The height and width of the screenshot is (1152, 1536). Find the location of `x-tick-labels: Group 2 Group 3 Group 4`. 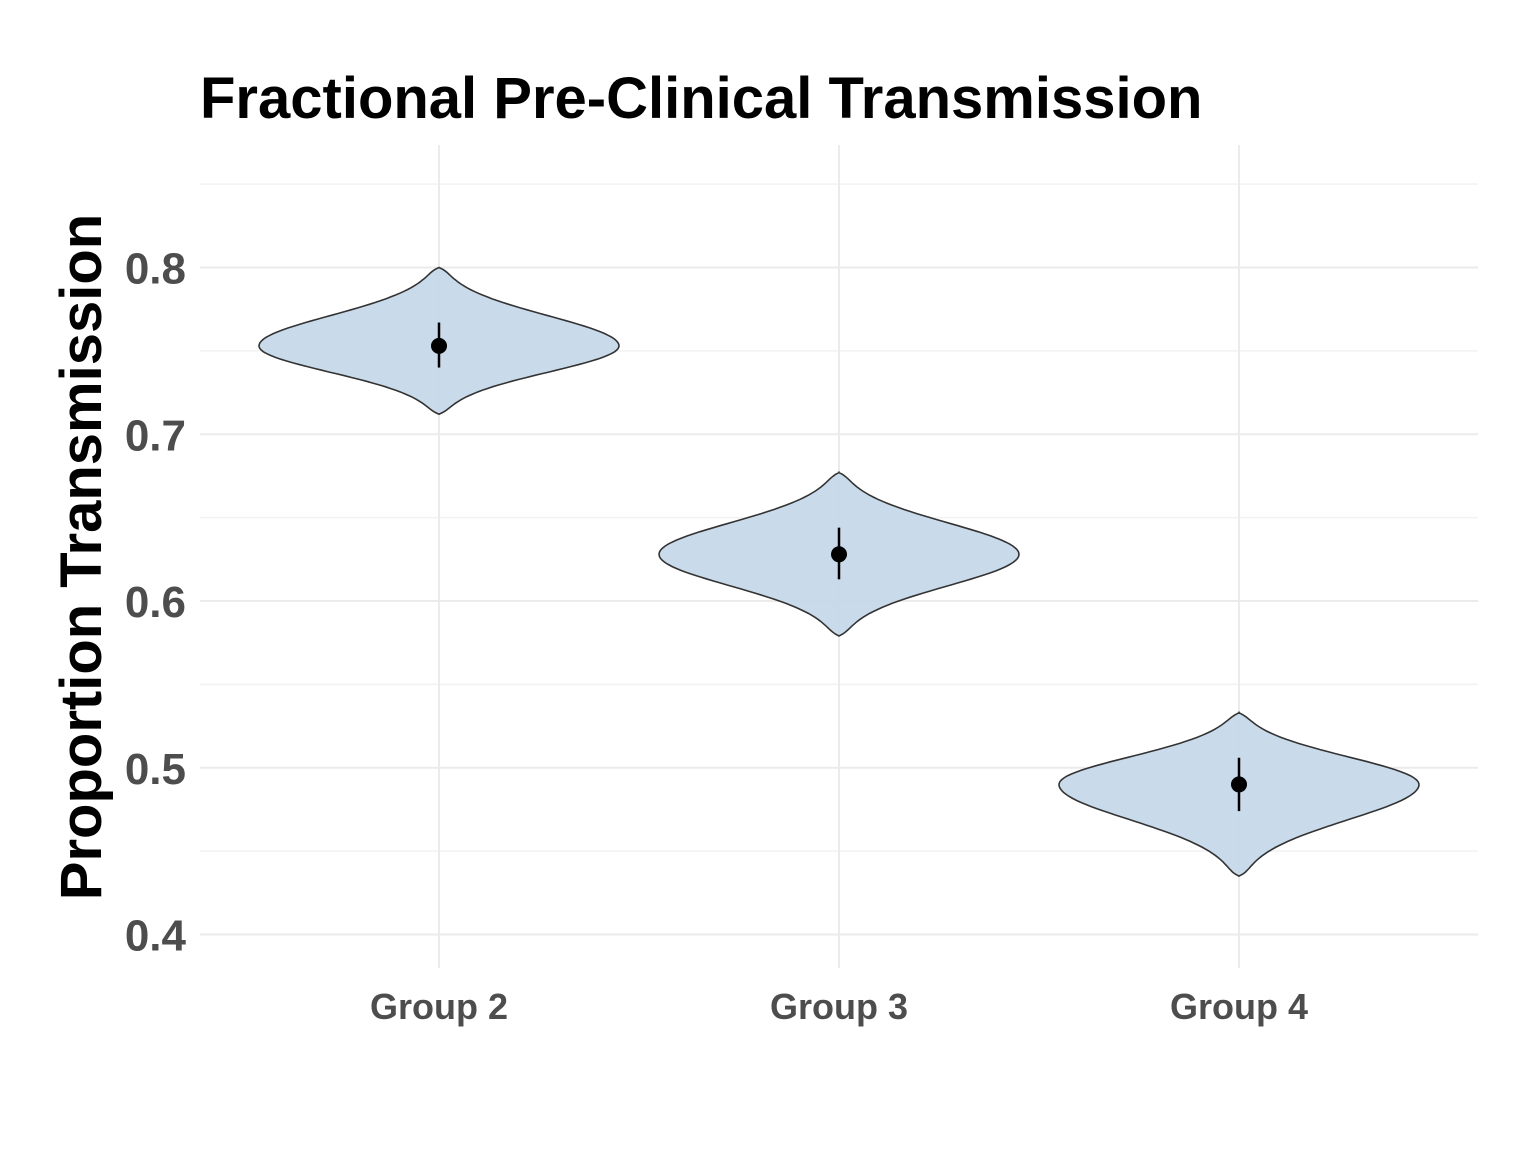

x-tick-labels: Group 2 Group 3 Group 4 is located at coordinates (839, 1006).